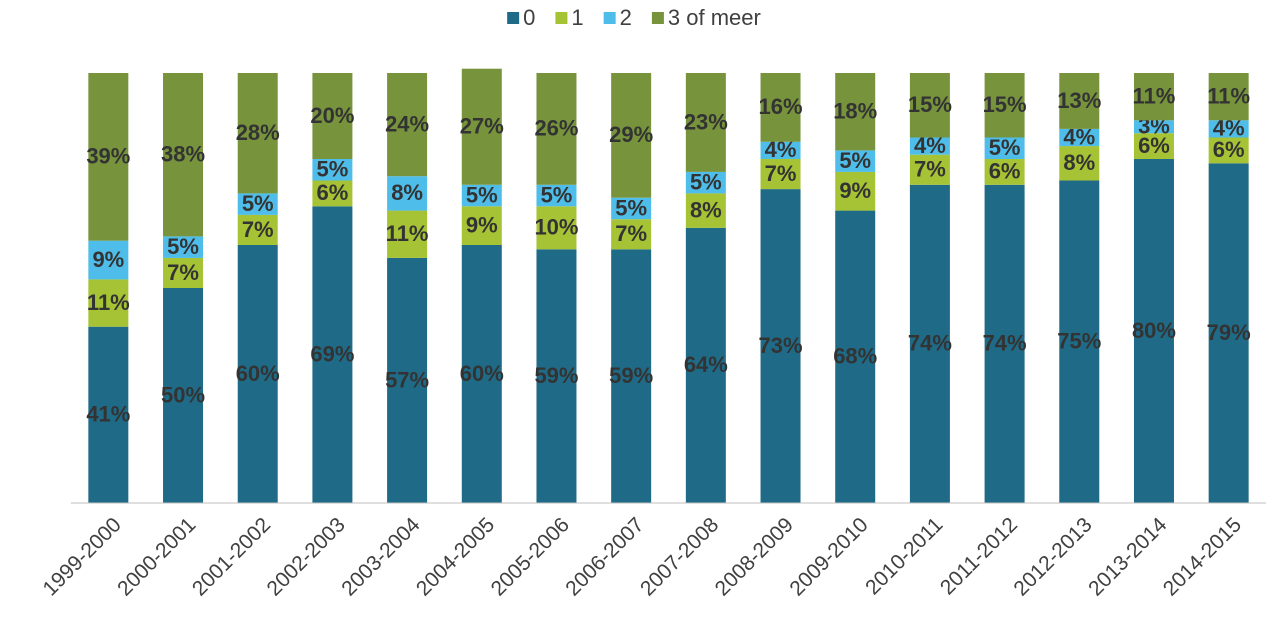 The height and width of the screenshot is (641, 1269). I want to click on value-label: 79%, so click(1229, 332).